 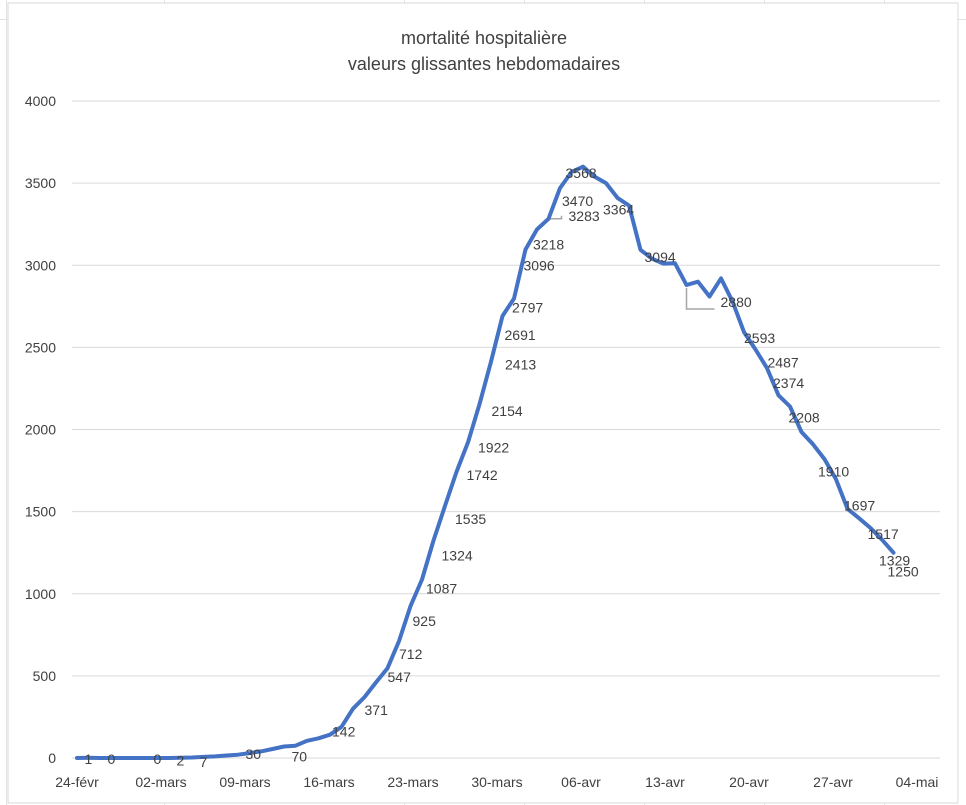 I want to click on data-label: 70, so click(x=300, y=757).